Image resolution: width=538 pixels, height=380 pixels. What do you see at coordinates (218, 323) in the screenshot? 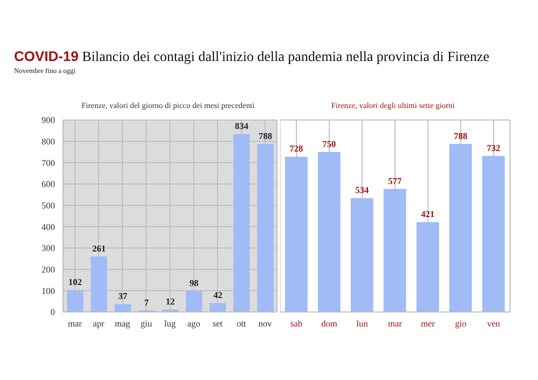
I see `x-tick-label: set` at bounding box center [218, 323].